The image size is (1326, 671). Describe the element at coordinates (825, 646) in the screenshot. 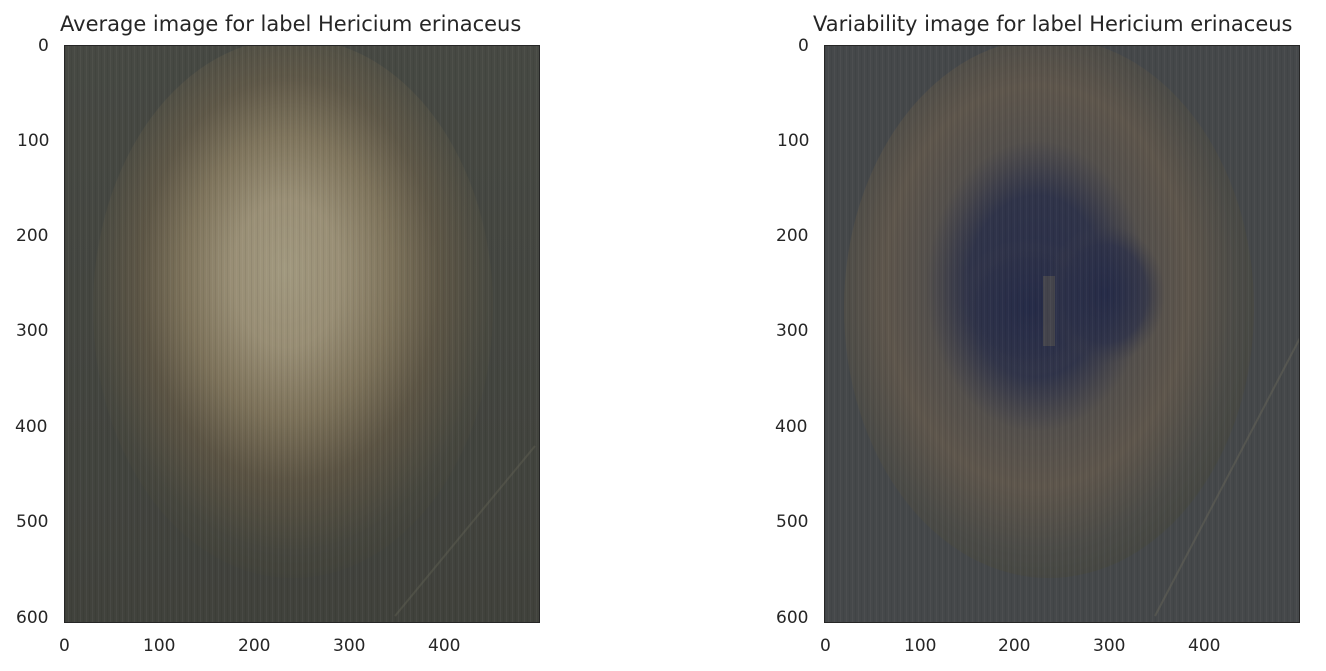

I see `var-x-tick: 0` at that location.